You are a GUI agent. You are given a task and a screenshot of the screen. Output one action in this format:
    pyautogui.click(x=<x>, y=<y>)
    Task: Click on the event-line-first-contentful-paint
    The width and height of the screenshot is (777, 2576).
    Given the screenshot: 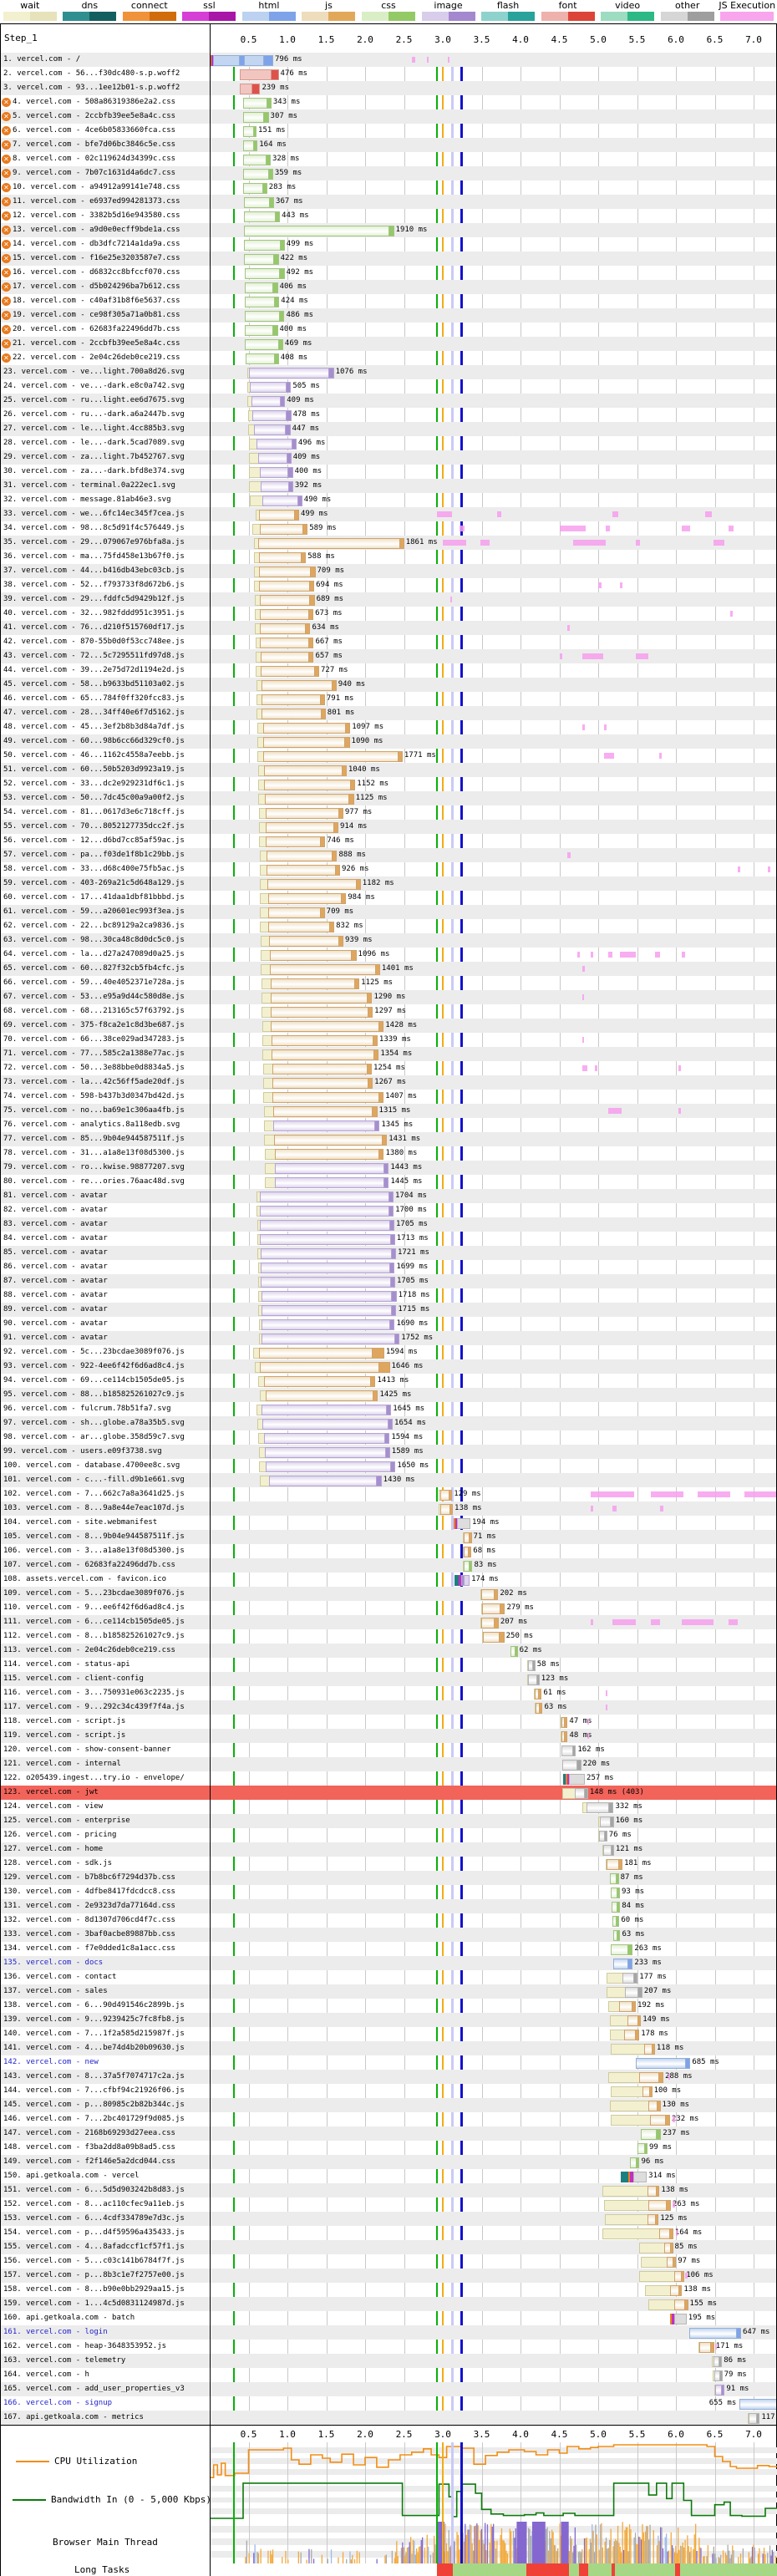 What is the action you would take?
    pyautogui.click(x=436, y=2541)
    